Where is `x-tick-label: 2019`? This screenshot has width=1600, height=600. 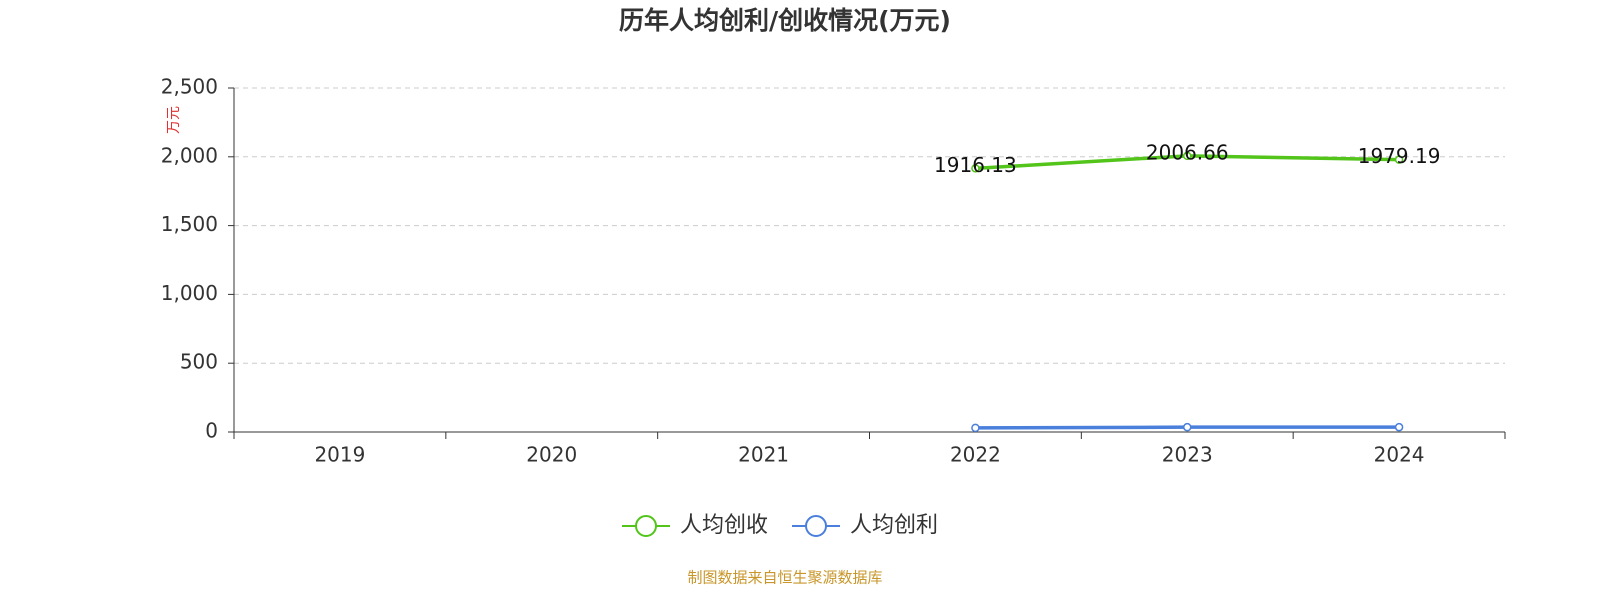
x-tick-label: 2019 is located at coordinates (339, 455).